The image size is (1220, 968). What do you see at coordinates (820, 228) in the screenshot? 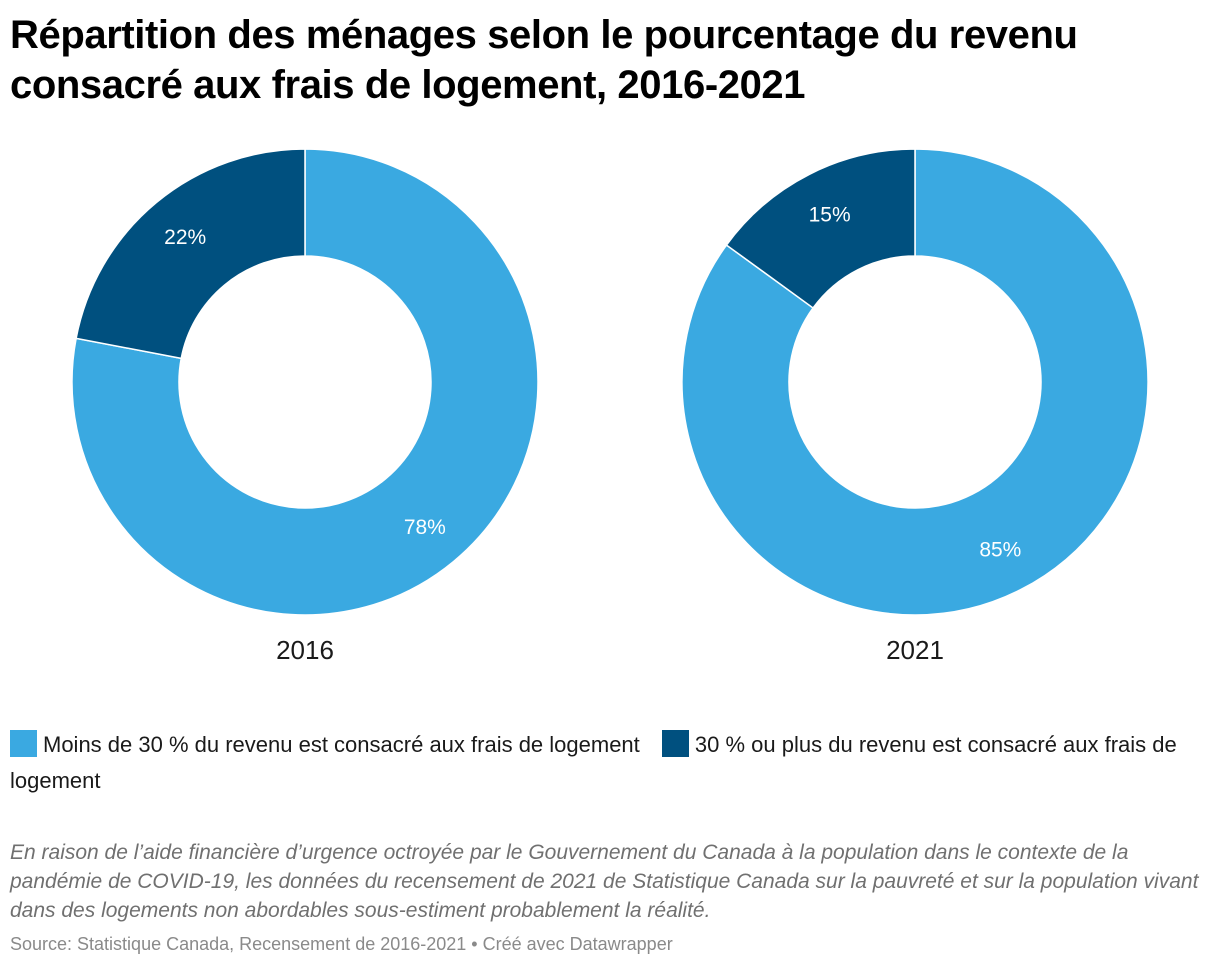
I see `donut-slice-2021-30-or-more` at bounding box center [820, 228].